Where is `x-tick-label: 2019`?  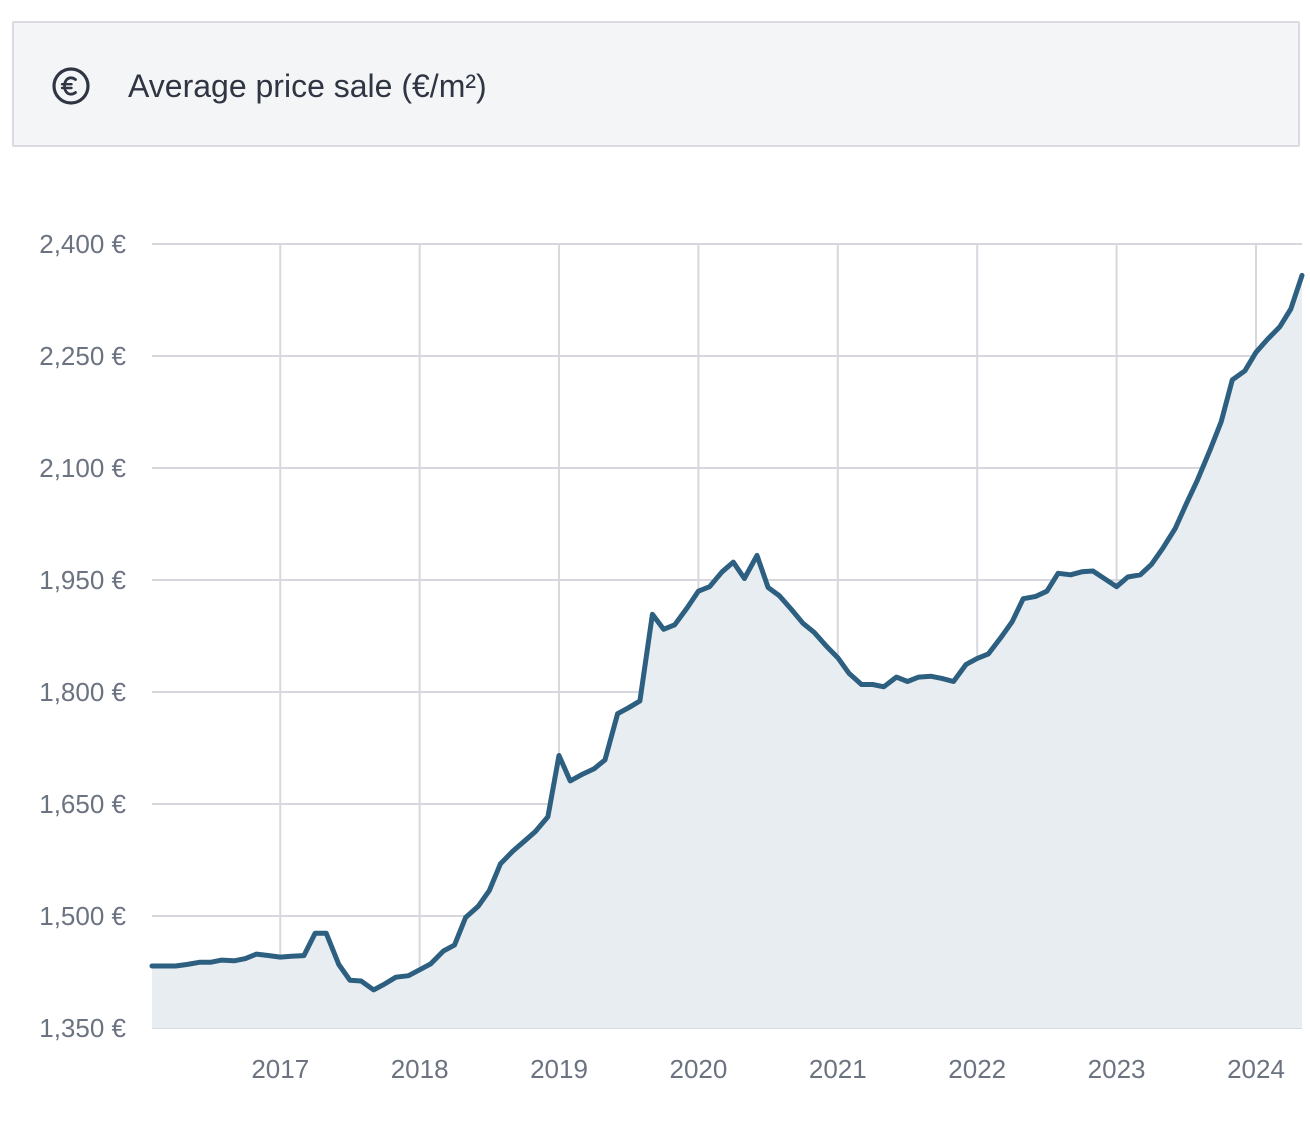 x-tick-label: 2019 is located at coordinates (559, 1069).